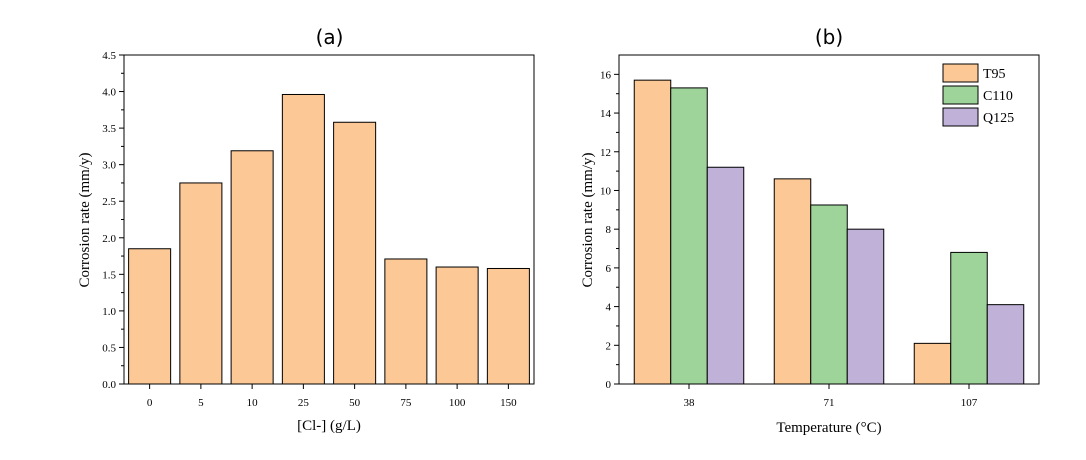 This screenshot has width=1086, height=460. What do you see at coordinates (355, 403) in the screenshot?
I see `x-tick-label: 50` at bounding box center [355, 403].